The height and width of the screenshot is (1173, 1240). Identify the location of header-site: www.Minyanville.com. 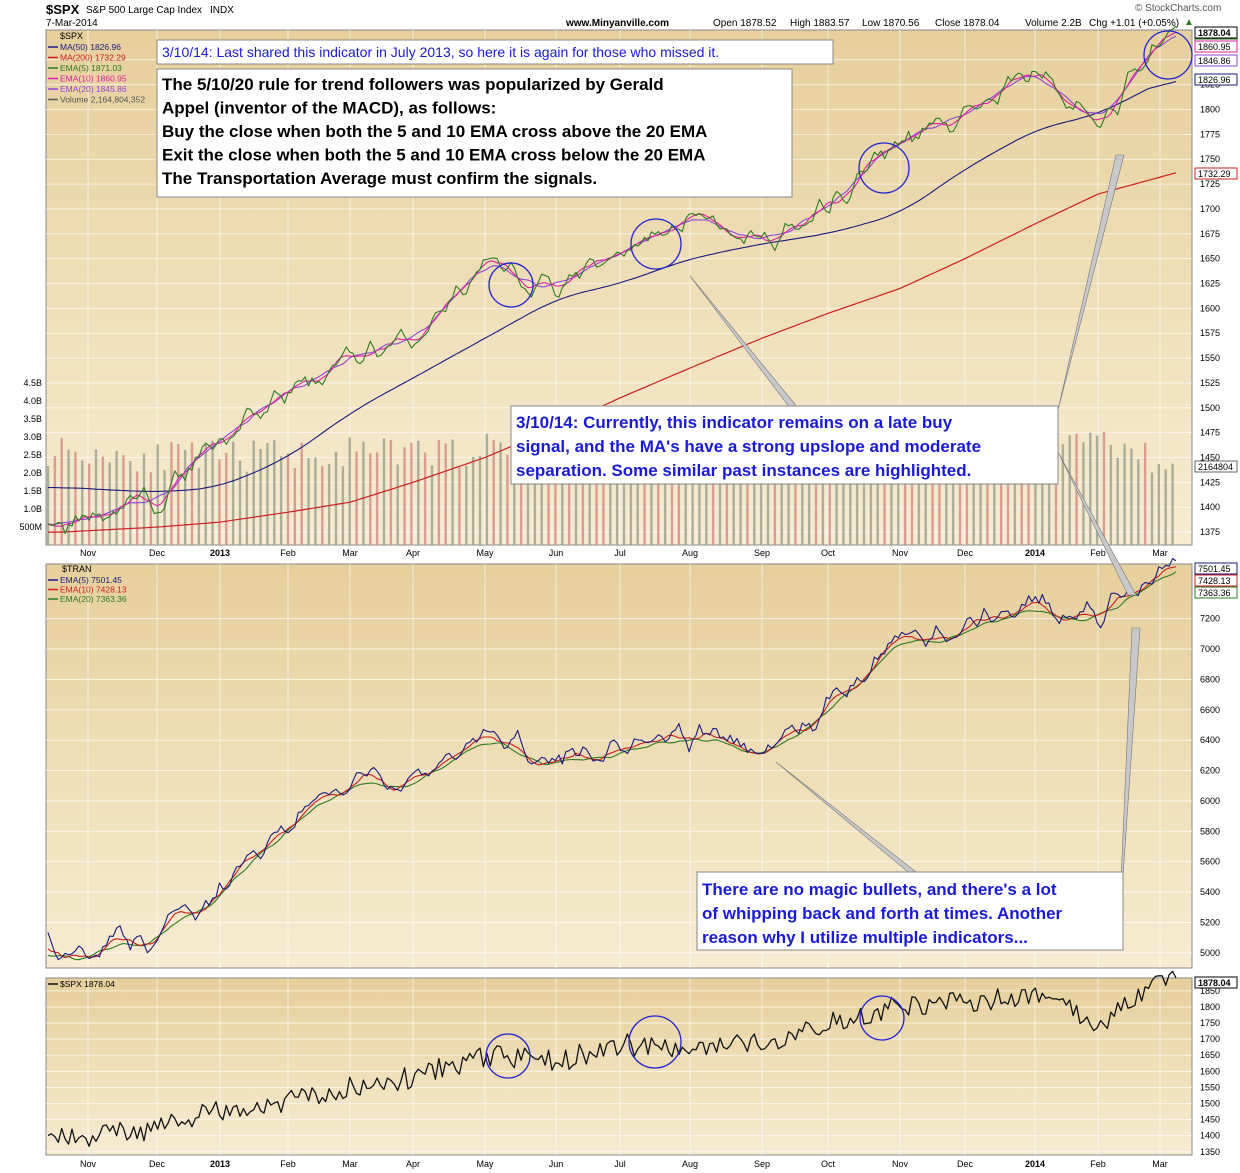
(617, 23).